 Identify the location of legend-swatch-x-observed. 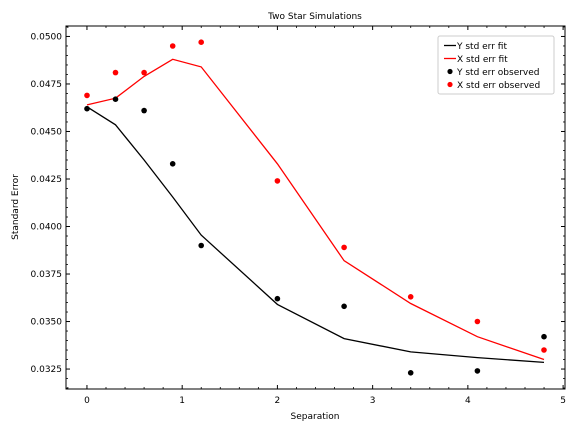
(450, 84).